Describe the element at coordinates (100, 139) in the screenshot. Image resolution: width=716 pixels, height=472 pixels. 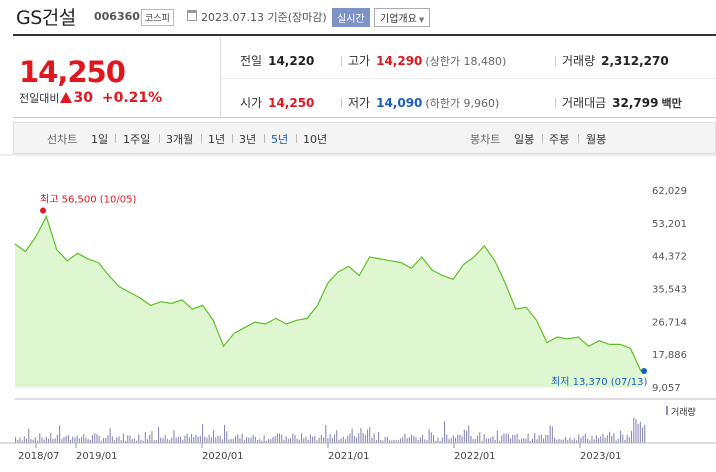
I see `tab-1d: 1일` at that location.